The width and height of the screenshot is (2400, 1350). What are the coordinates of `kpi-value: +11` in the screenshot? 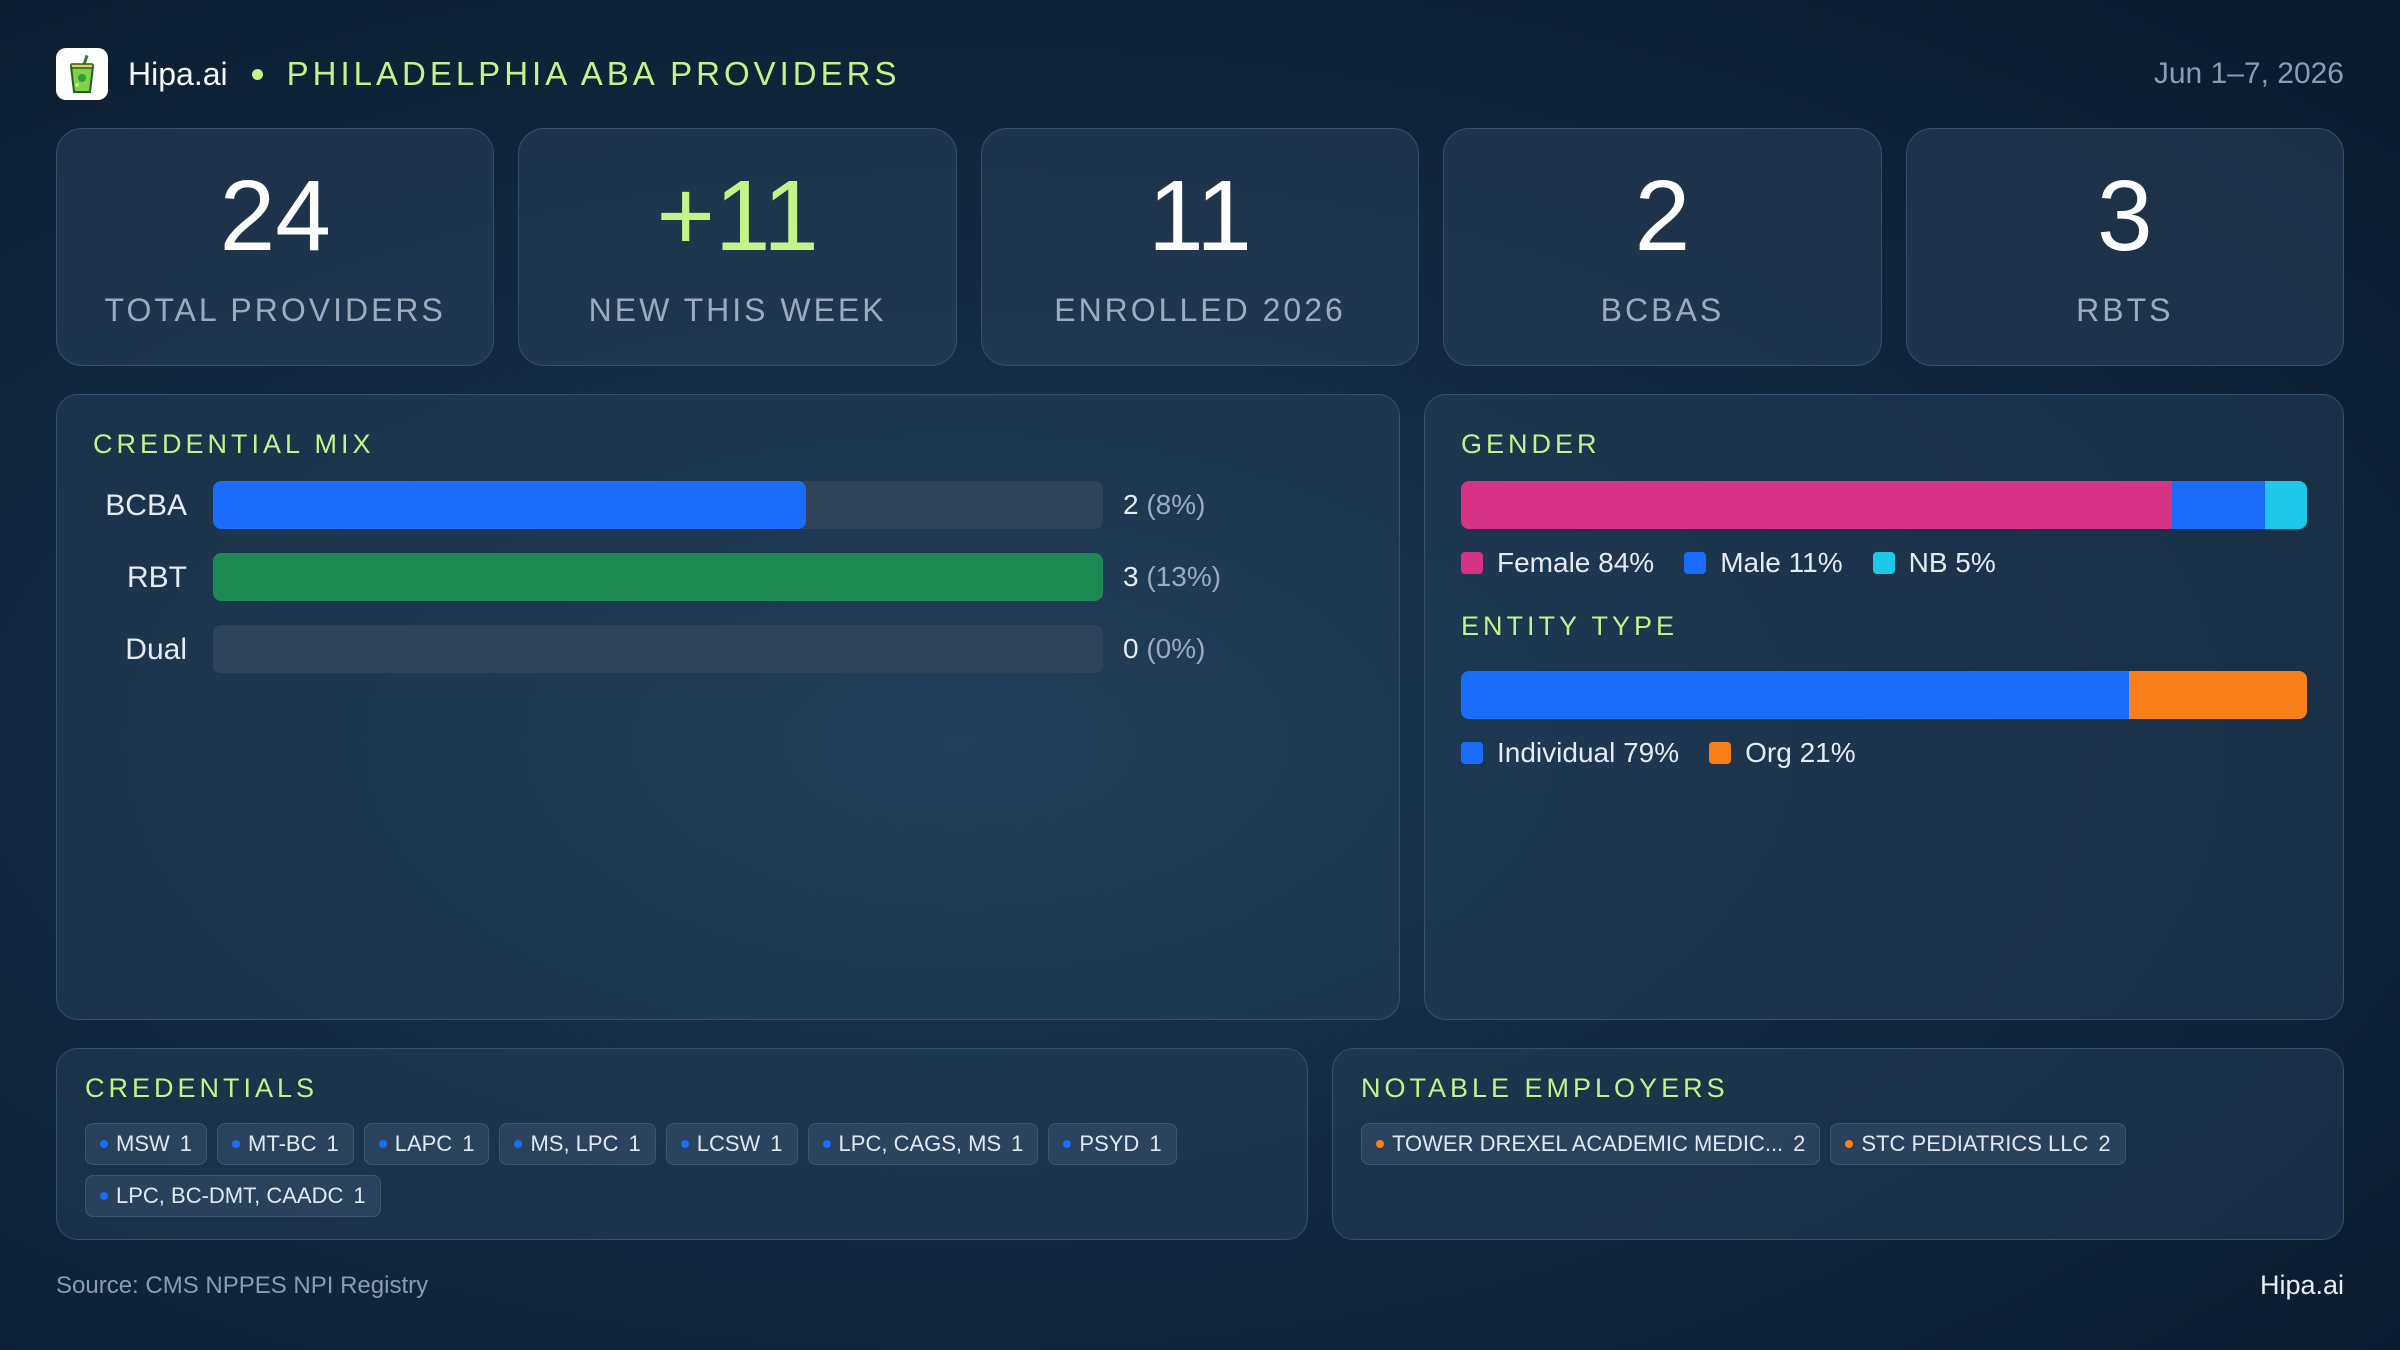 It's located at (737, 215).